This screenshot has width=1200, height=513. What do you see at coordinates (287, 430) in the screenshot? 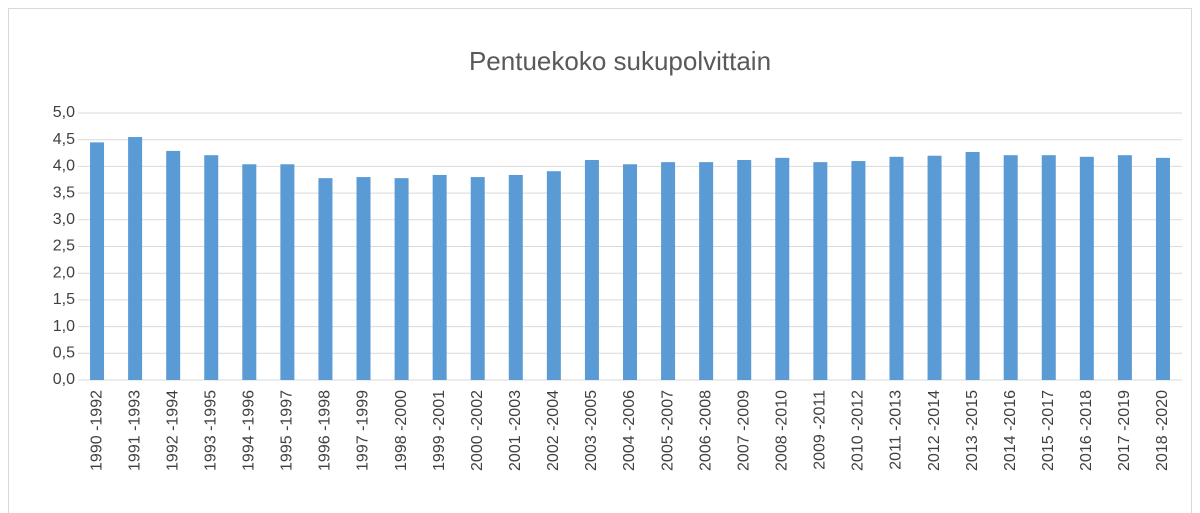
I see `x-tick-label: 1995 -1997` at bounding box center [287, 430].